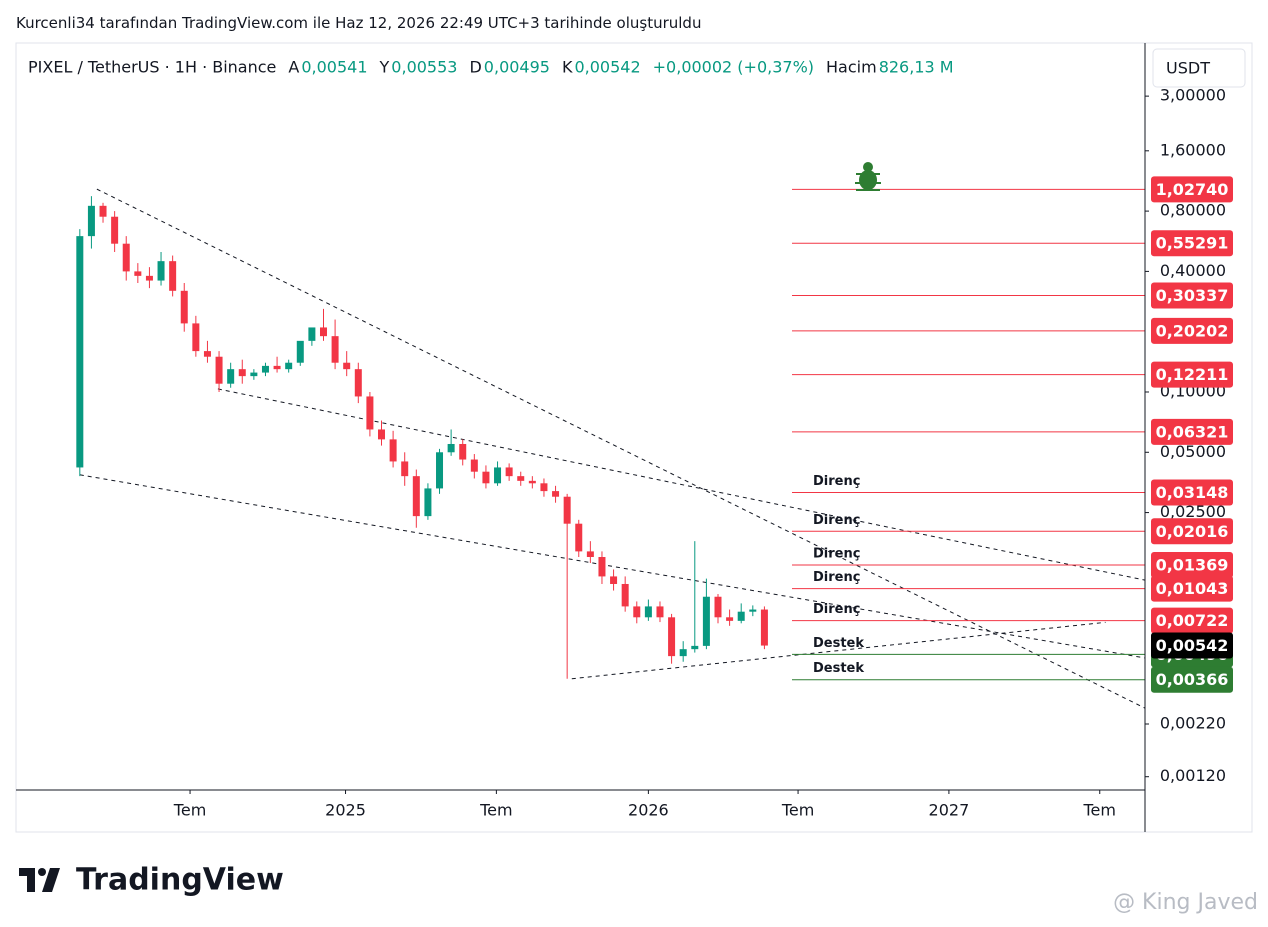 This screenshot has height=927, width=1268. I want to click on y-tick-label: 1,60000, so click(1193, 149).